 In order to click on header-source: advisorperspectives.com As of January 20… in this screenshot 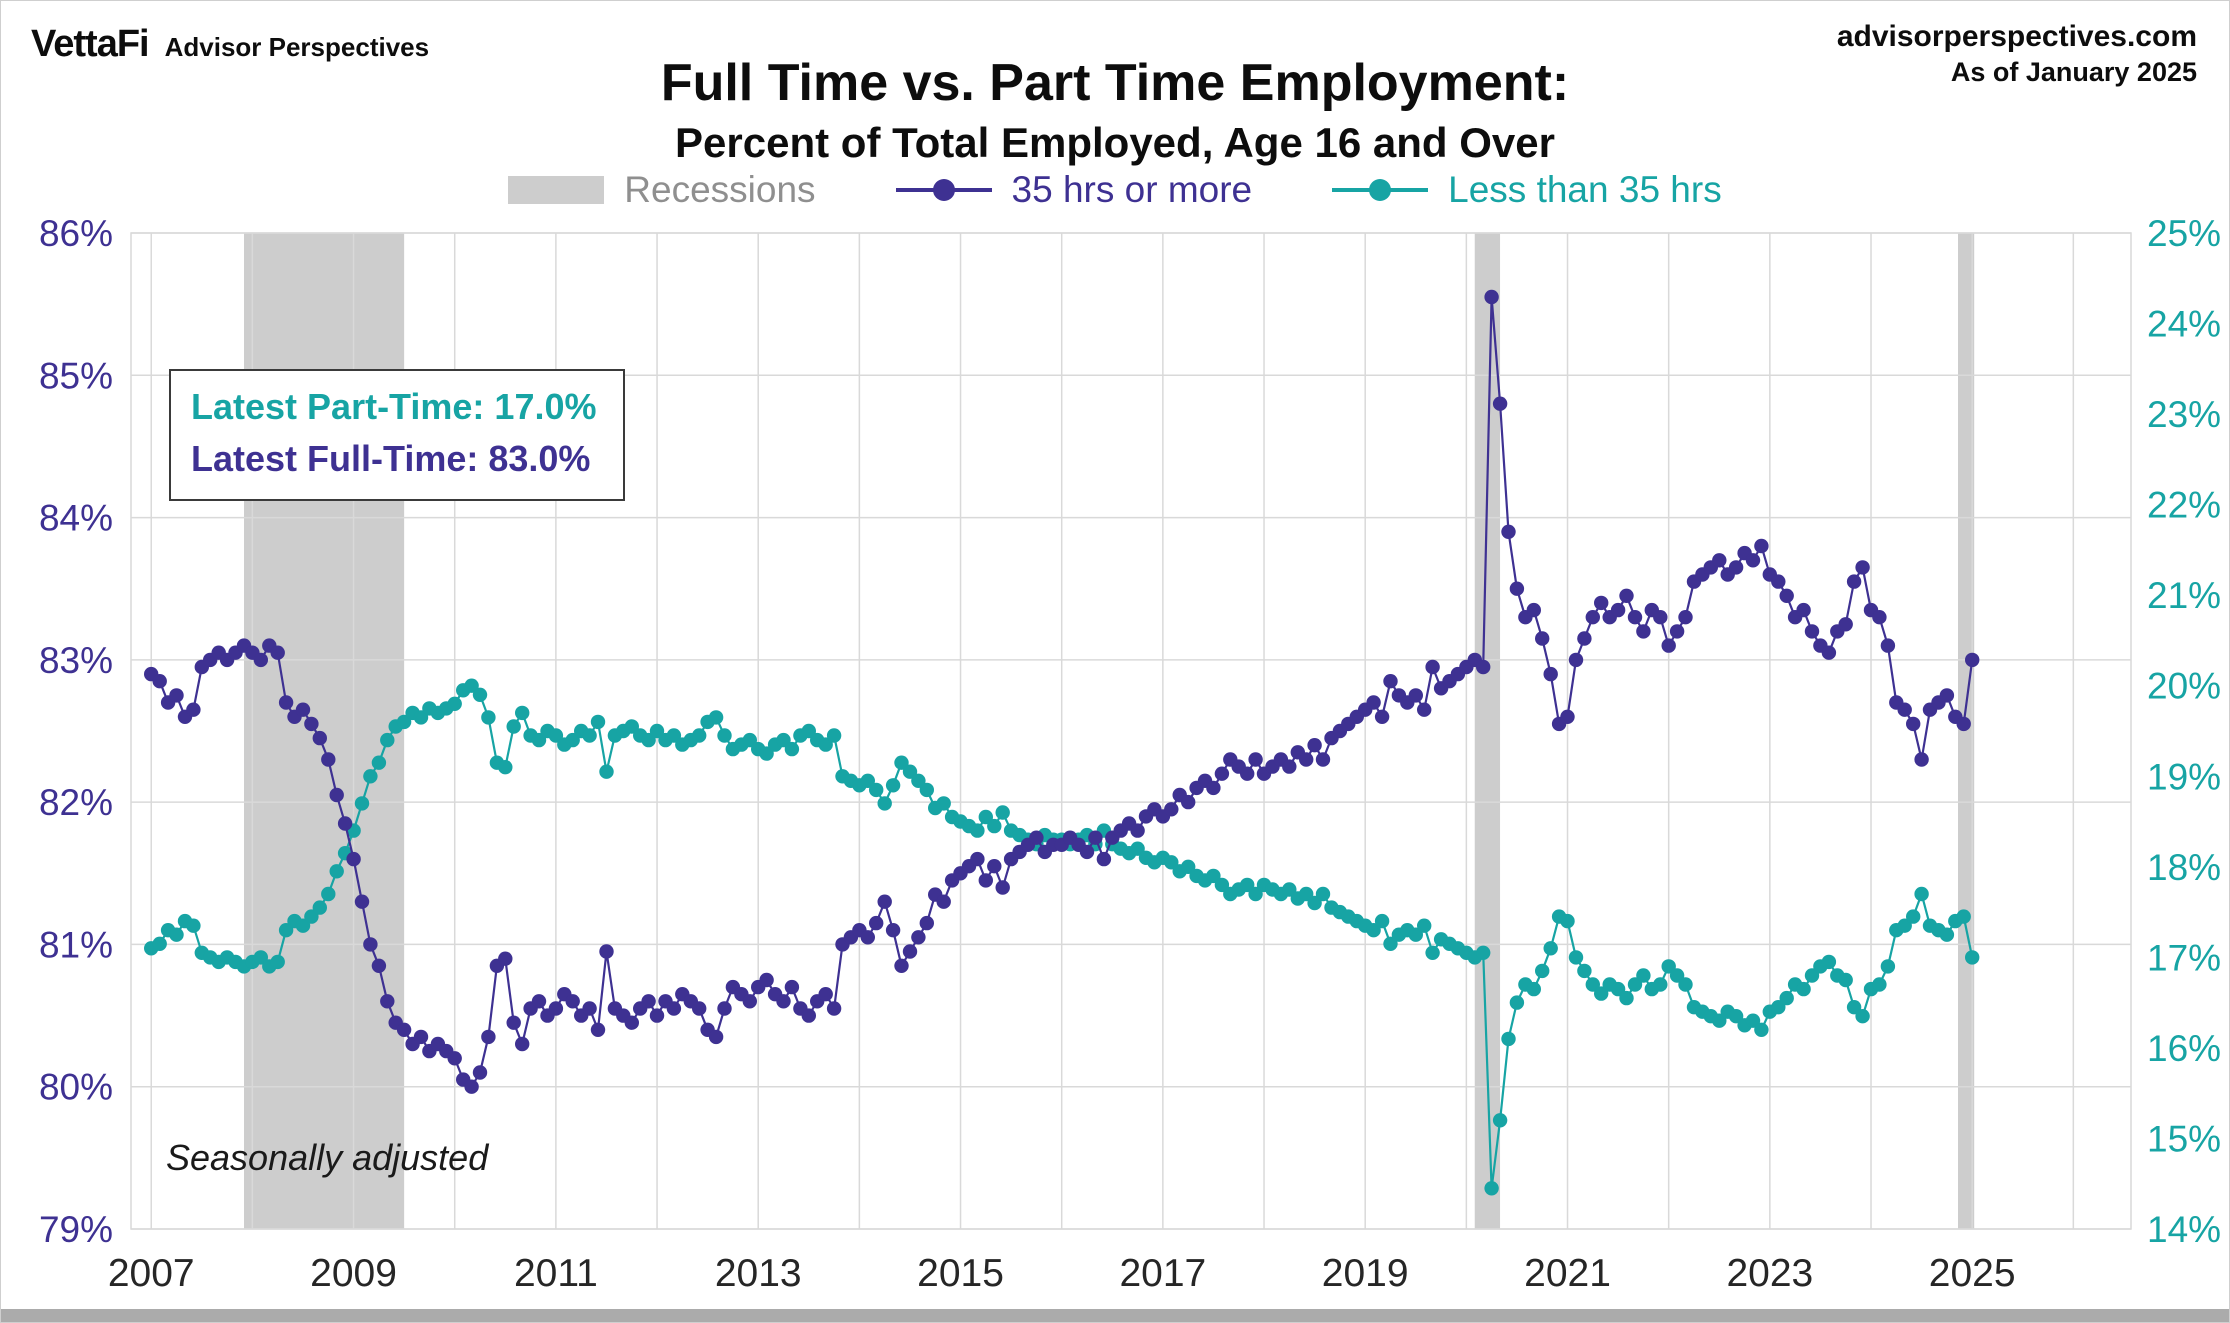, I will do `click(2017, 54)`.